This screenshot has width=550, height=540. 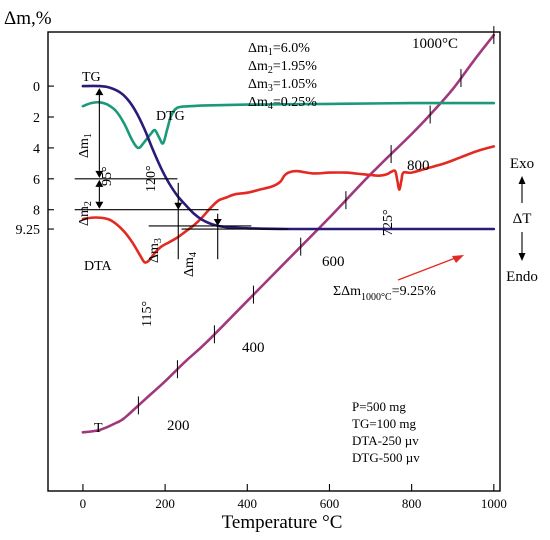 What do you see at coordinates (85, 213) in the screenshot?
I see `step-label-dm2: Δm2` at bounding box center [85, 213].